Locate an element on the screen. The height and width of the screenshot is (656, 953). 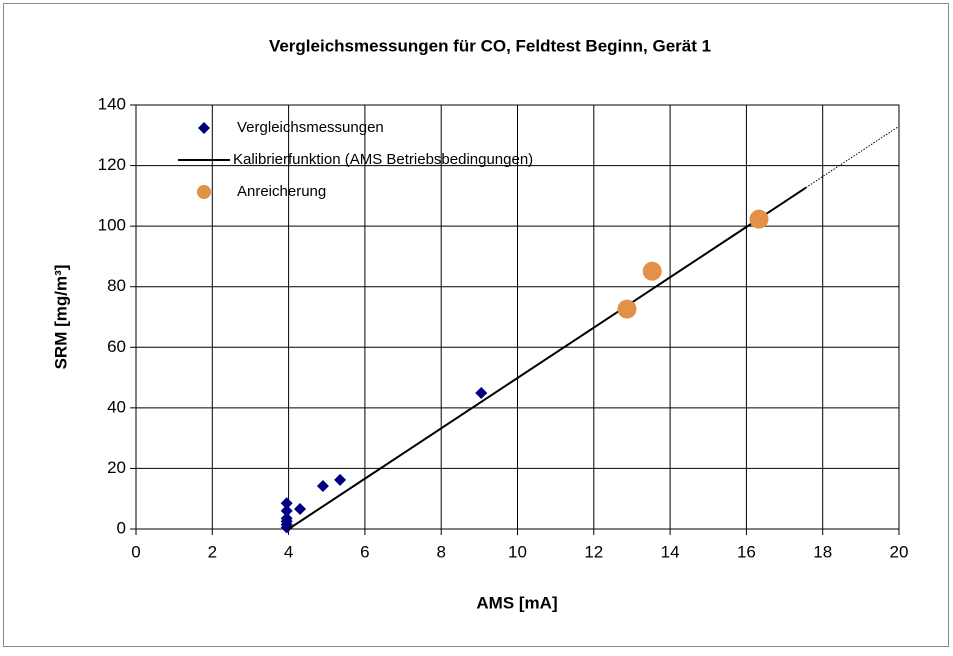
y-tick-label: 140 is located at coordinates (112, 103).